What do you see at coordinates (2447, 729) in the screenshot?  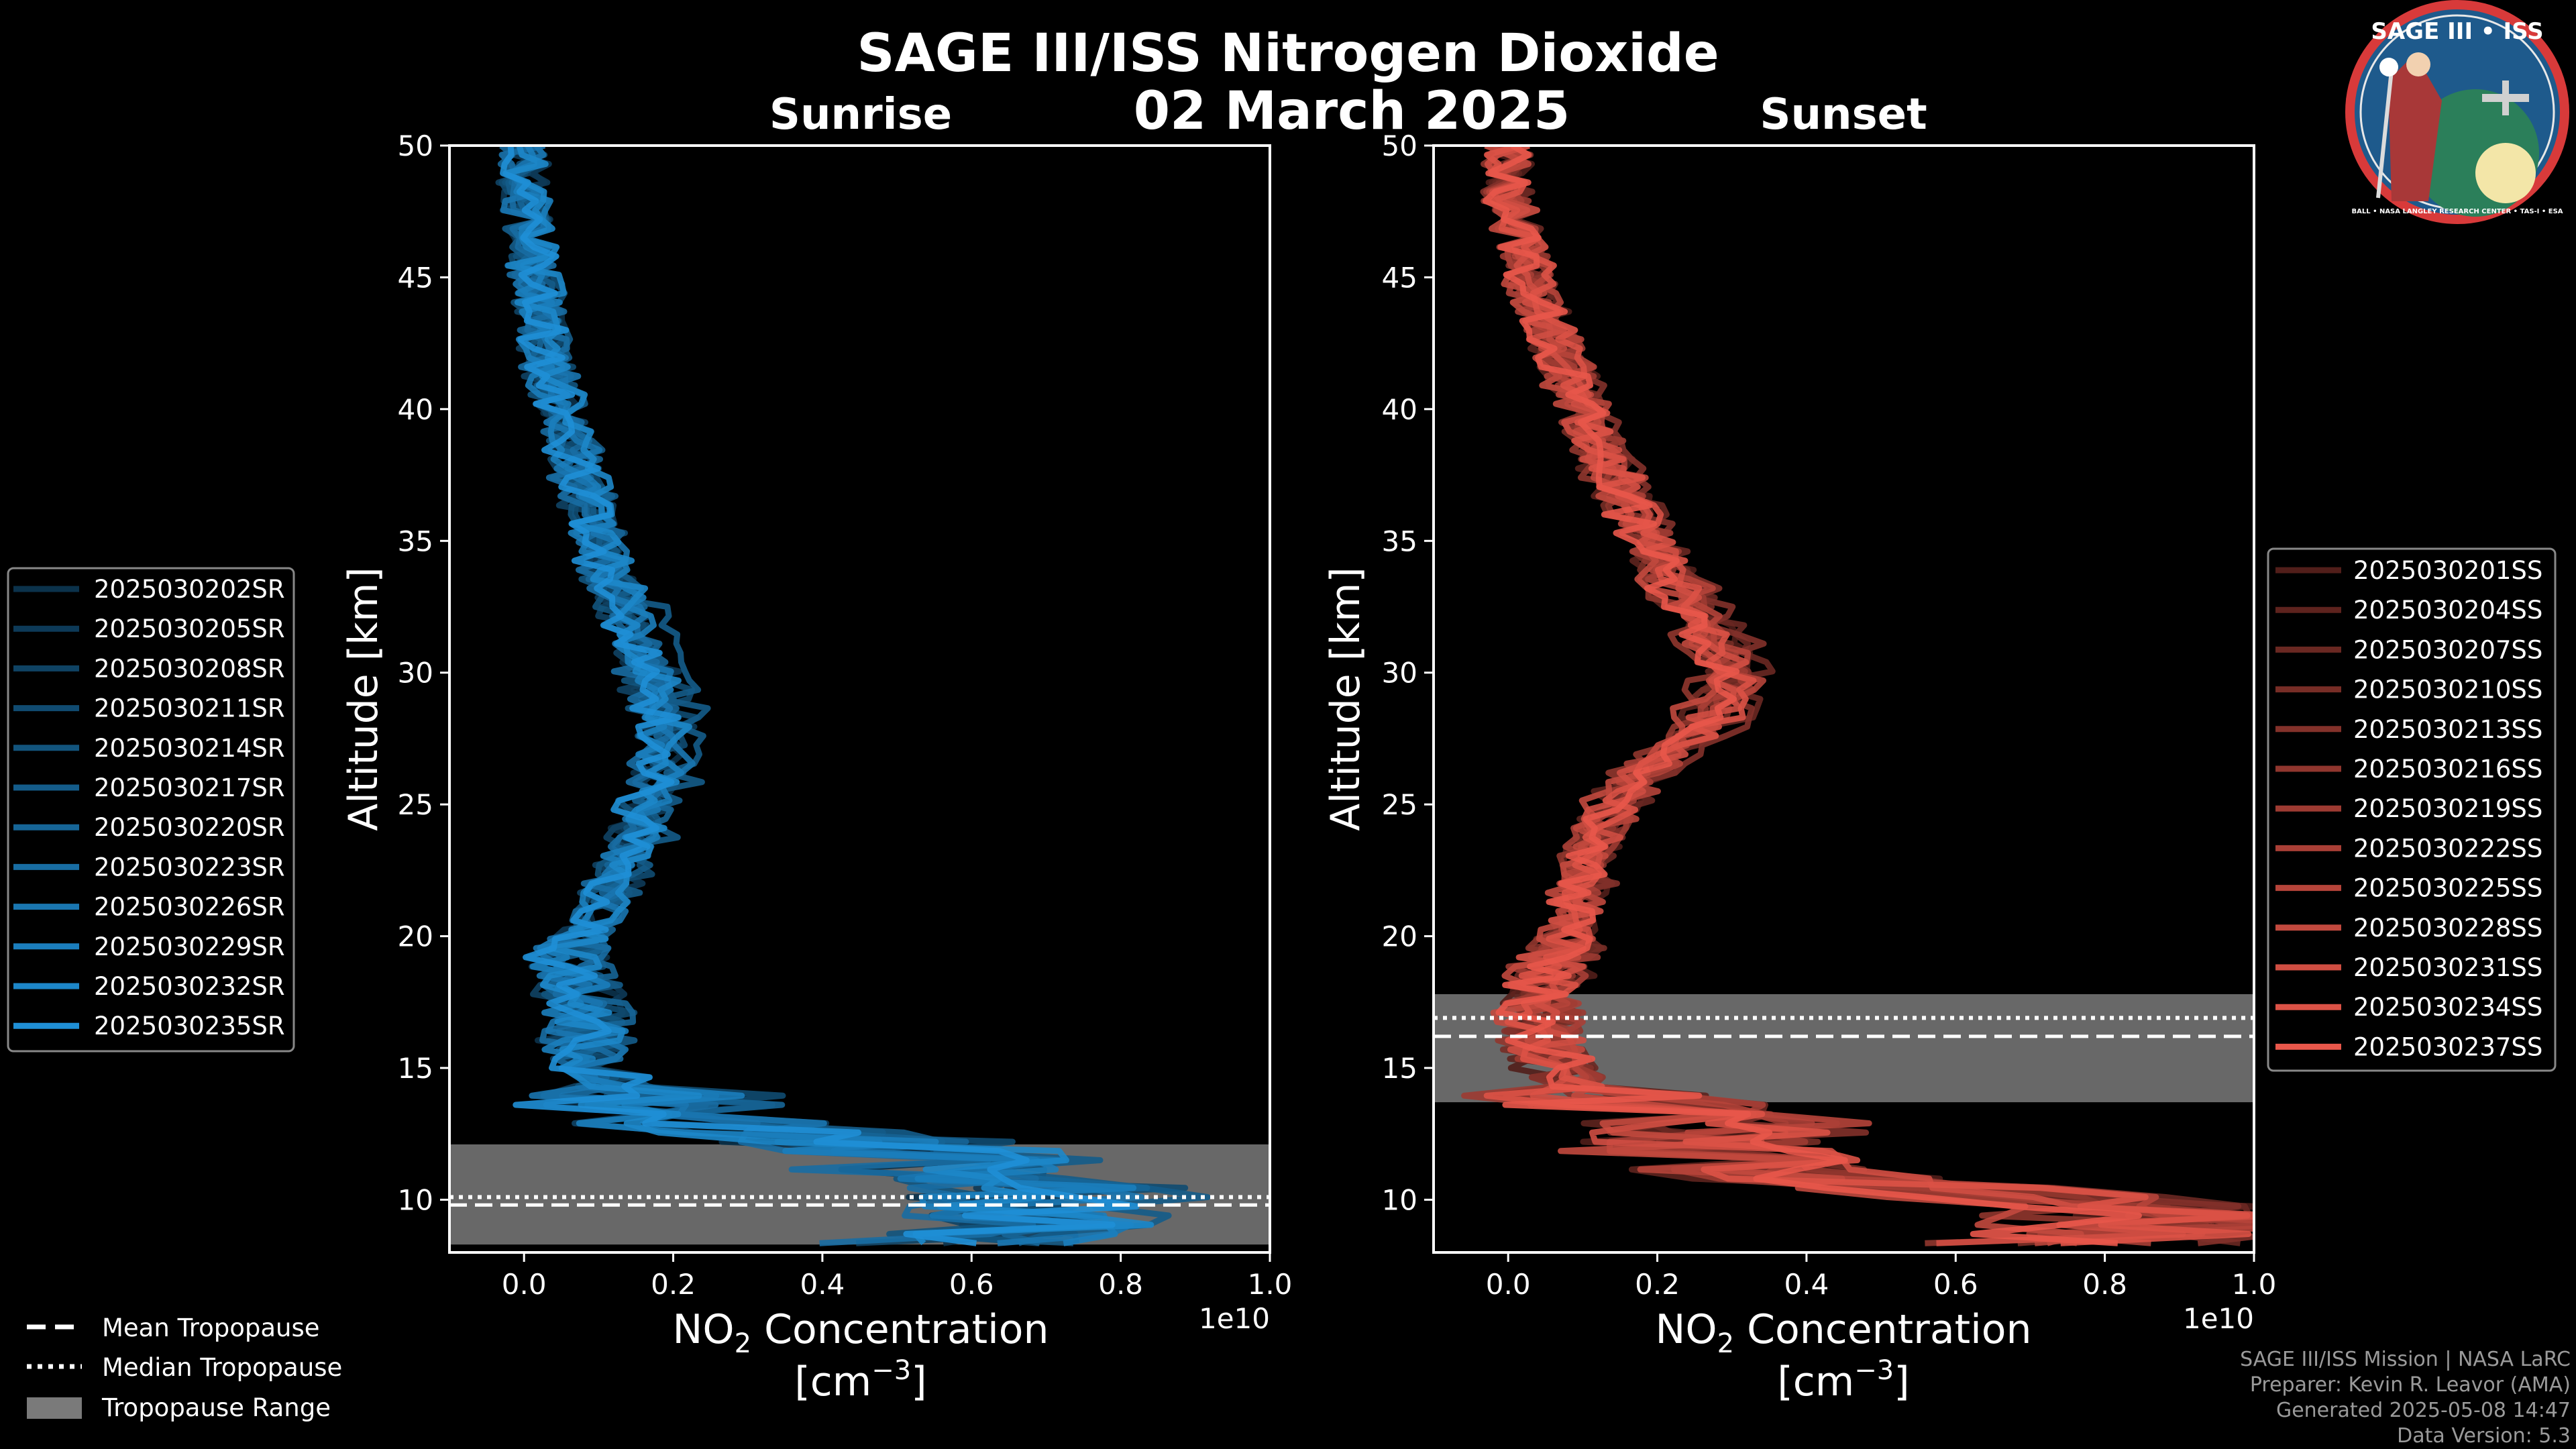 I see `sunset-legend-label: 2025030213SS` at bounding box center [2447, 729].